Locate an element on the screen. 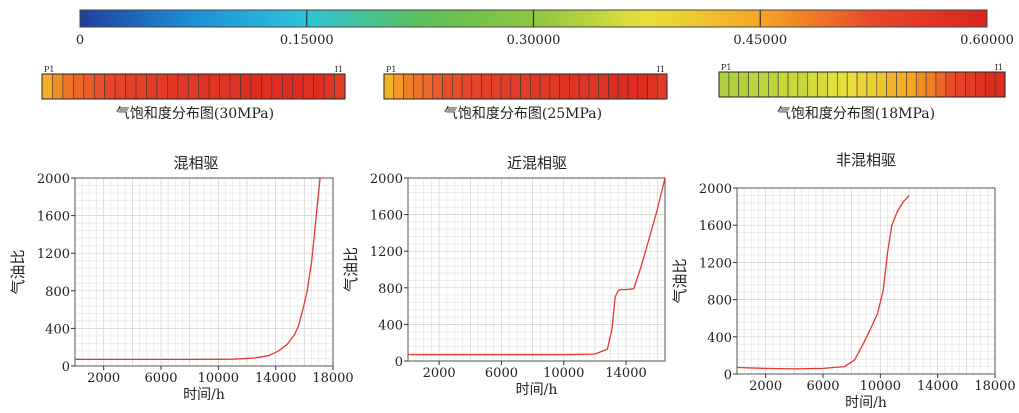 The width and height of the screenshot is (1019, 413). colorbar-ticks: 0 0.15000 0.30000 0.45000 0.60000 is located at coordinates (545, 29).